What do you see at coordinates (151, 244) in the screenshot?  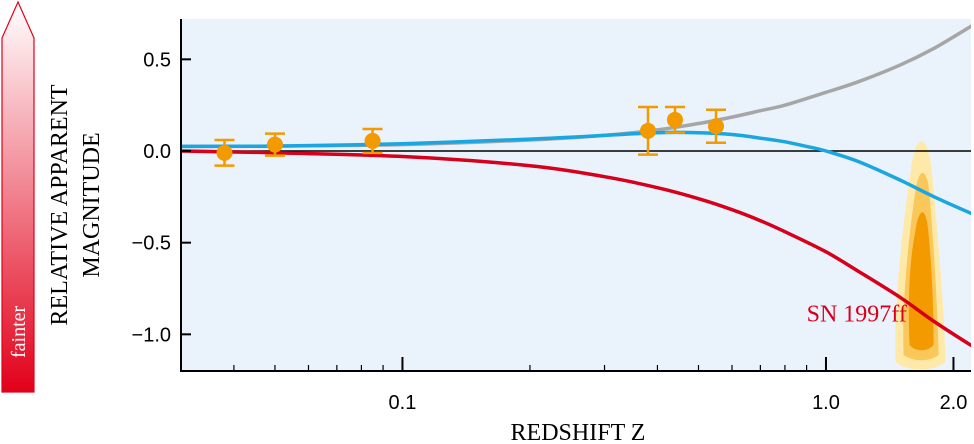 I see `y-tick-label-2: −0.5` at bounding box center [151, 244].